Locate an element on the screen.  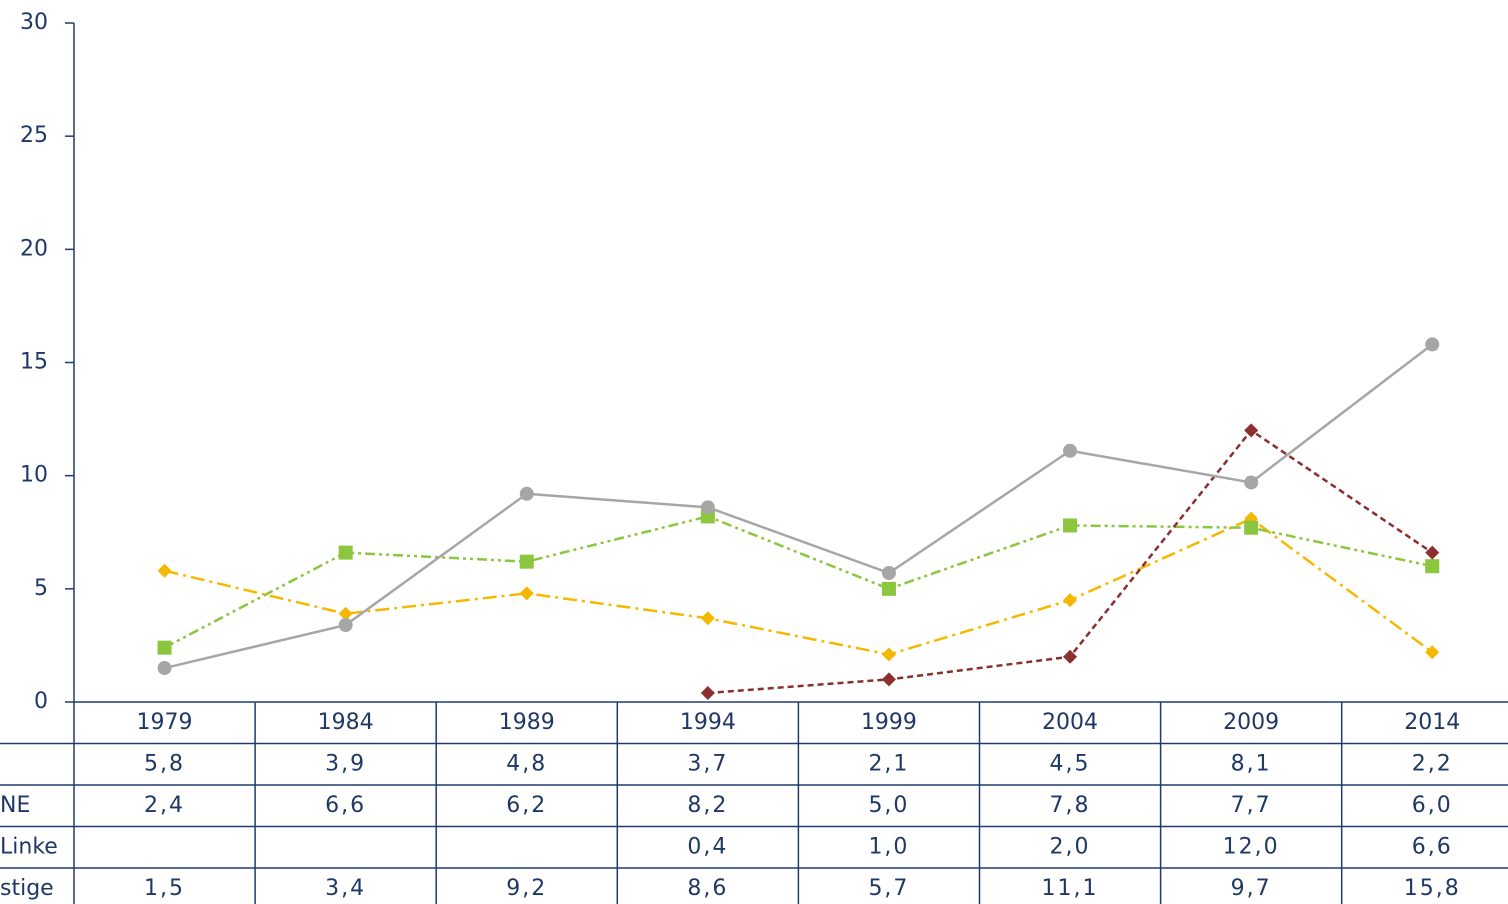
x-tick-label: 2014 is located at coordinates (1432, 722).